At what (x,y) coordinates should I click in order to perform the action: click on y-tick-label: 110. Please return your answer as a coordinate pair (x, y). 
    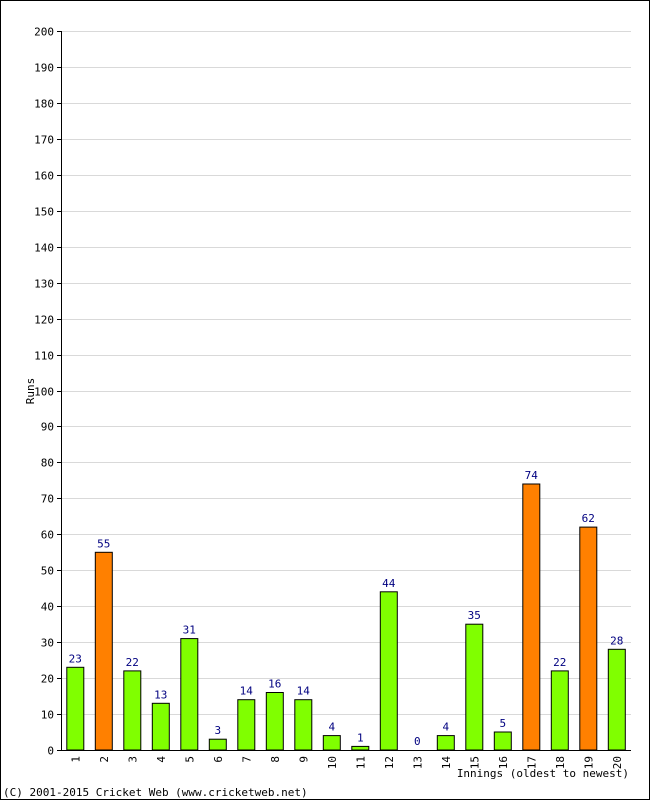
    Looking at the image, I should click on (44, 356).